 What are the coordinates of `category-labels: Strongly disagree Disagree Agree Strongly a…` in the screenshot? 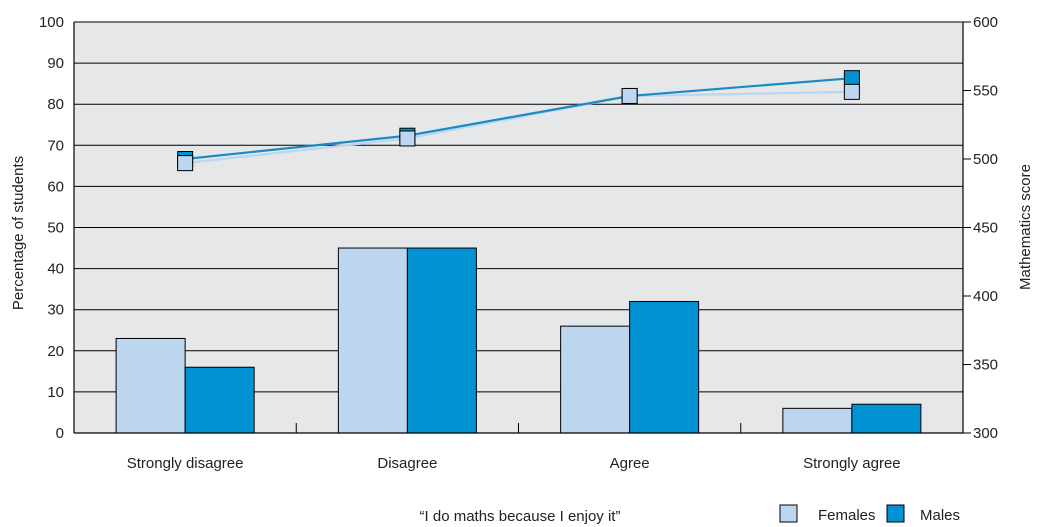 It's located at (514, 463).